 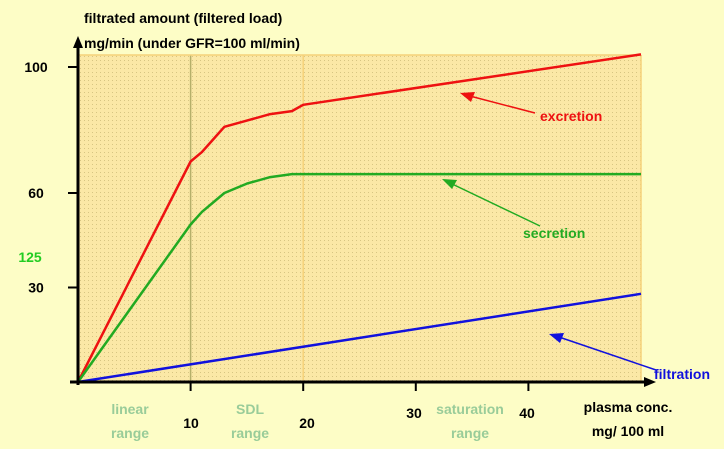 What do you see at coordinates (527, 413) in the screenshot?
I see `x-tick-label-40: 40` at bounding box center [527, 413].